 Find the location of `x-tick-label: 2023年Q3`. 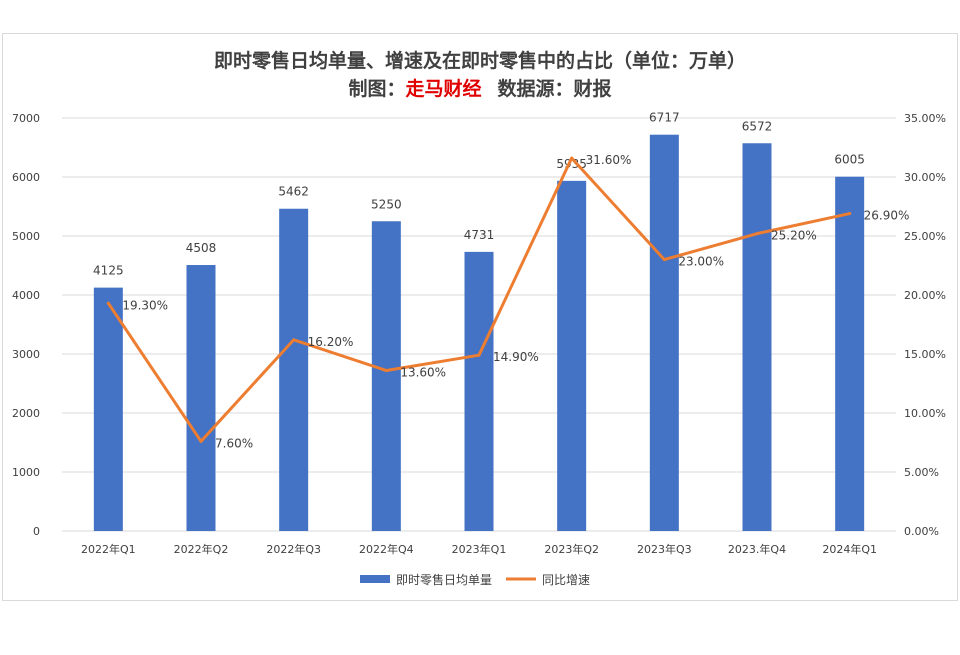

x-tick-label: 2023年Q3 is located at coordinates (664, 549).